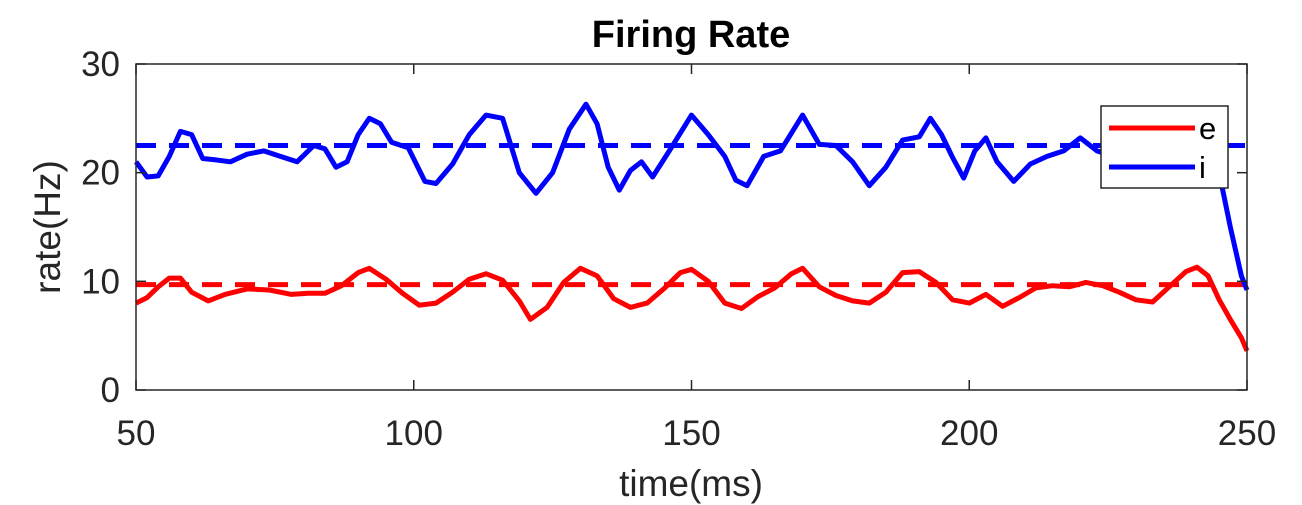  What do you see at coordinates (100, 281) in the screenshot?
I see `y-tick-label: 10` at bounding box center [100, 281].